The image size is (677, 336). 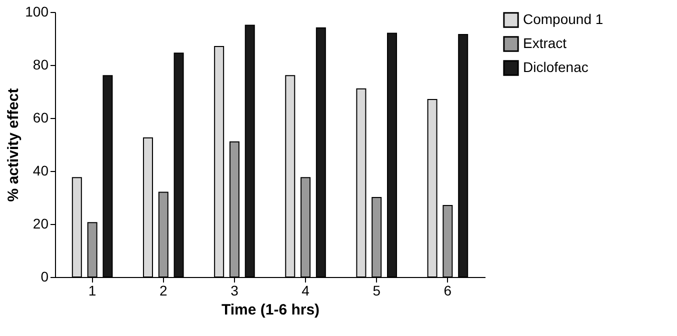 I want to click on legend-label: Compound 1, so click(x=563, y=19).